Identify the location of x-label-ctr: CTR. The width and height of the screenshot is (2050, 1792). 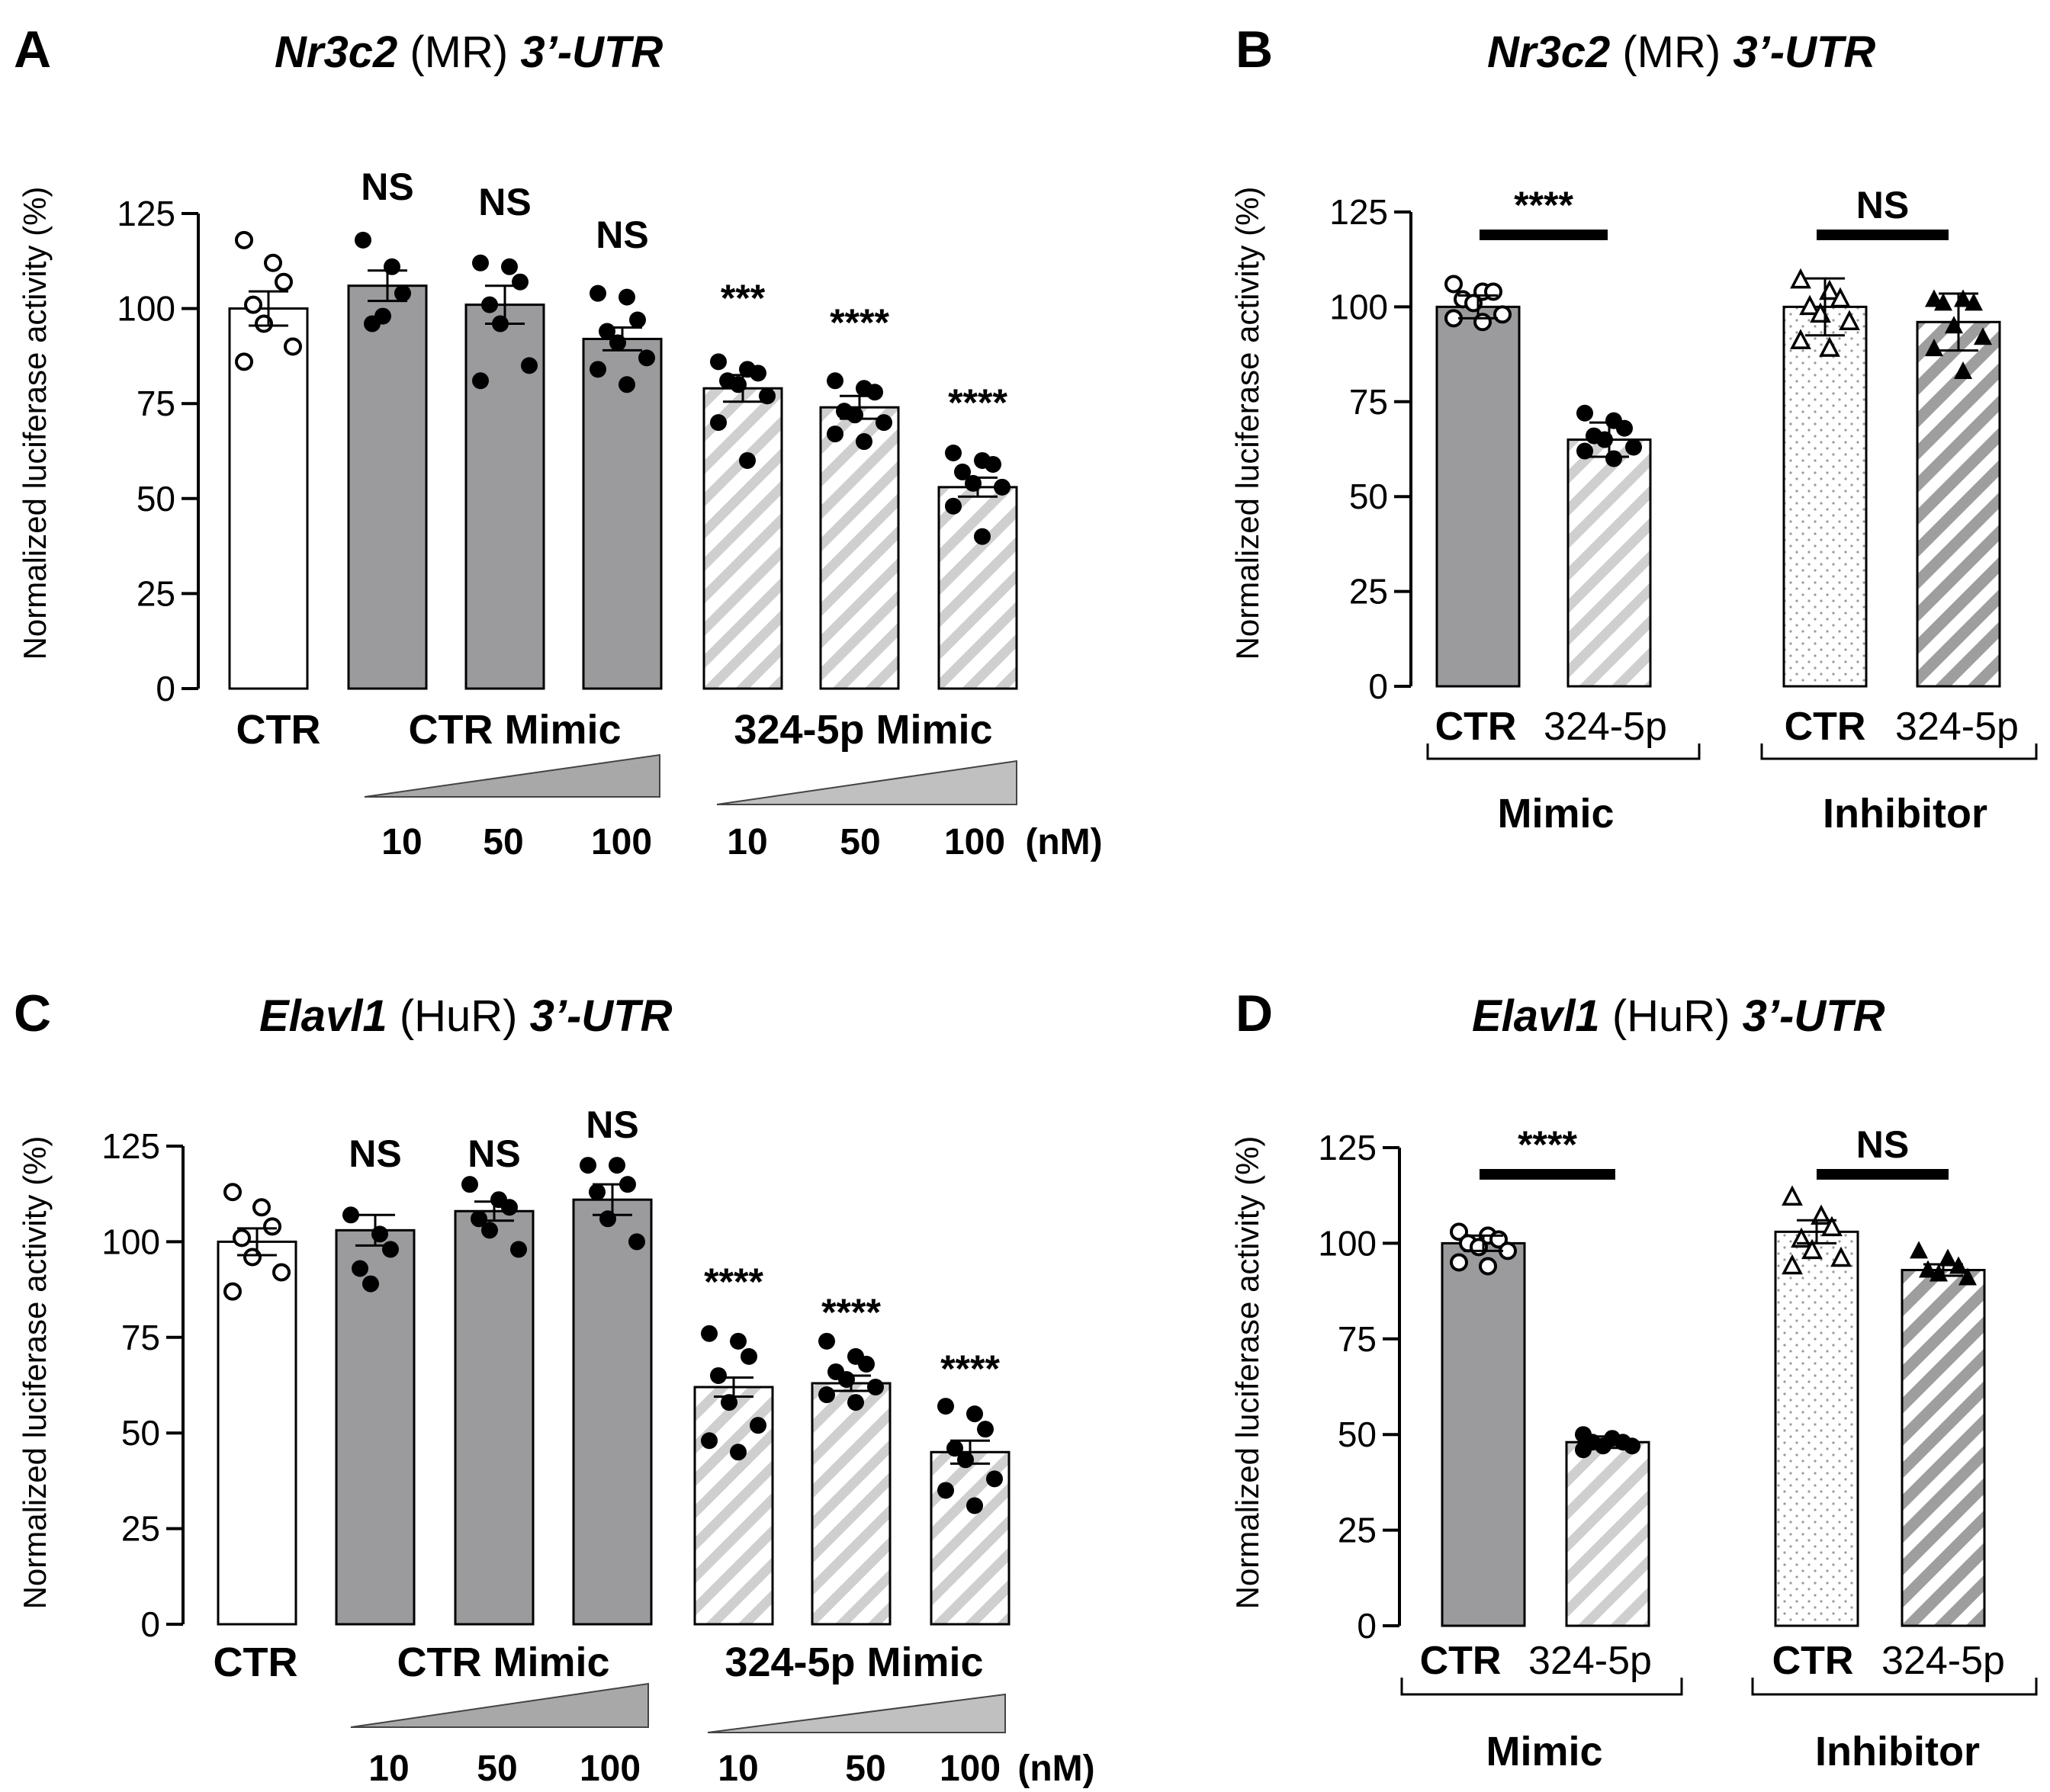
(278, 730).